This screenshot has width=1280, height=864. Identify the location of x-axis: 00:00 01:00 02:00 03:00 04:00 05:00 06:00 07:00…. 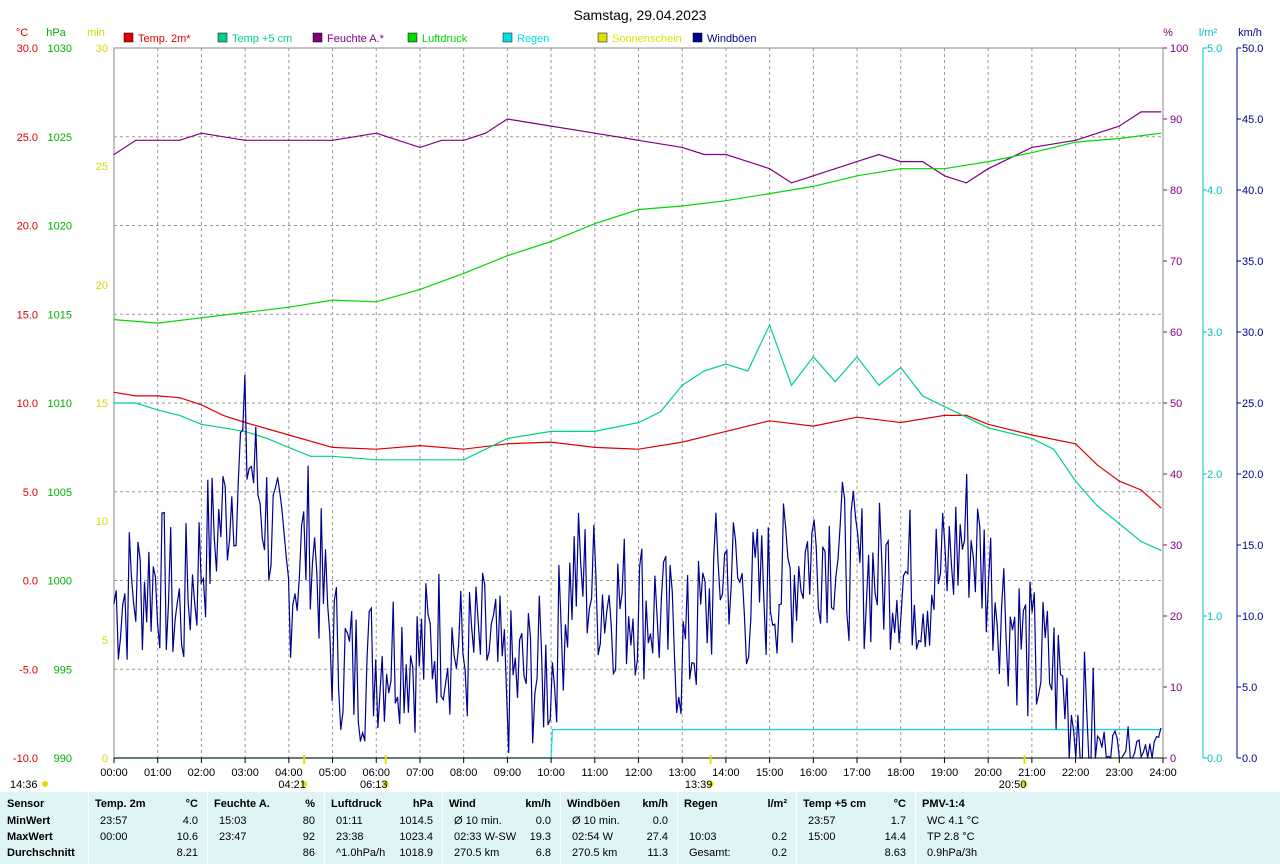
(593, 773).